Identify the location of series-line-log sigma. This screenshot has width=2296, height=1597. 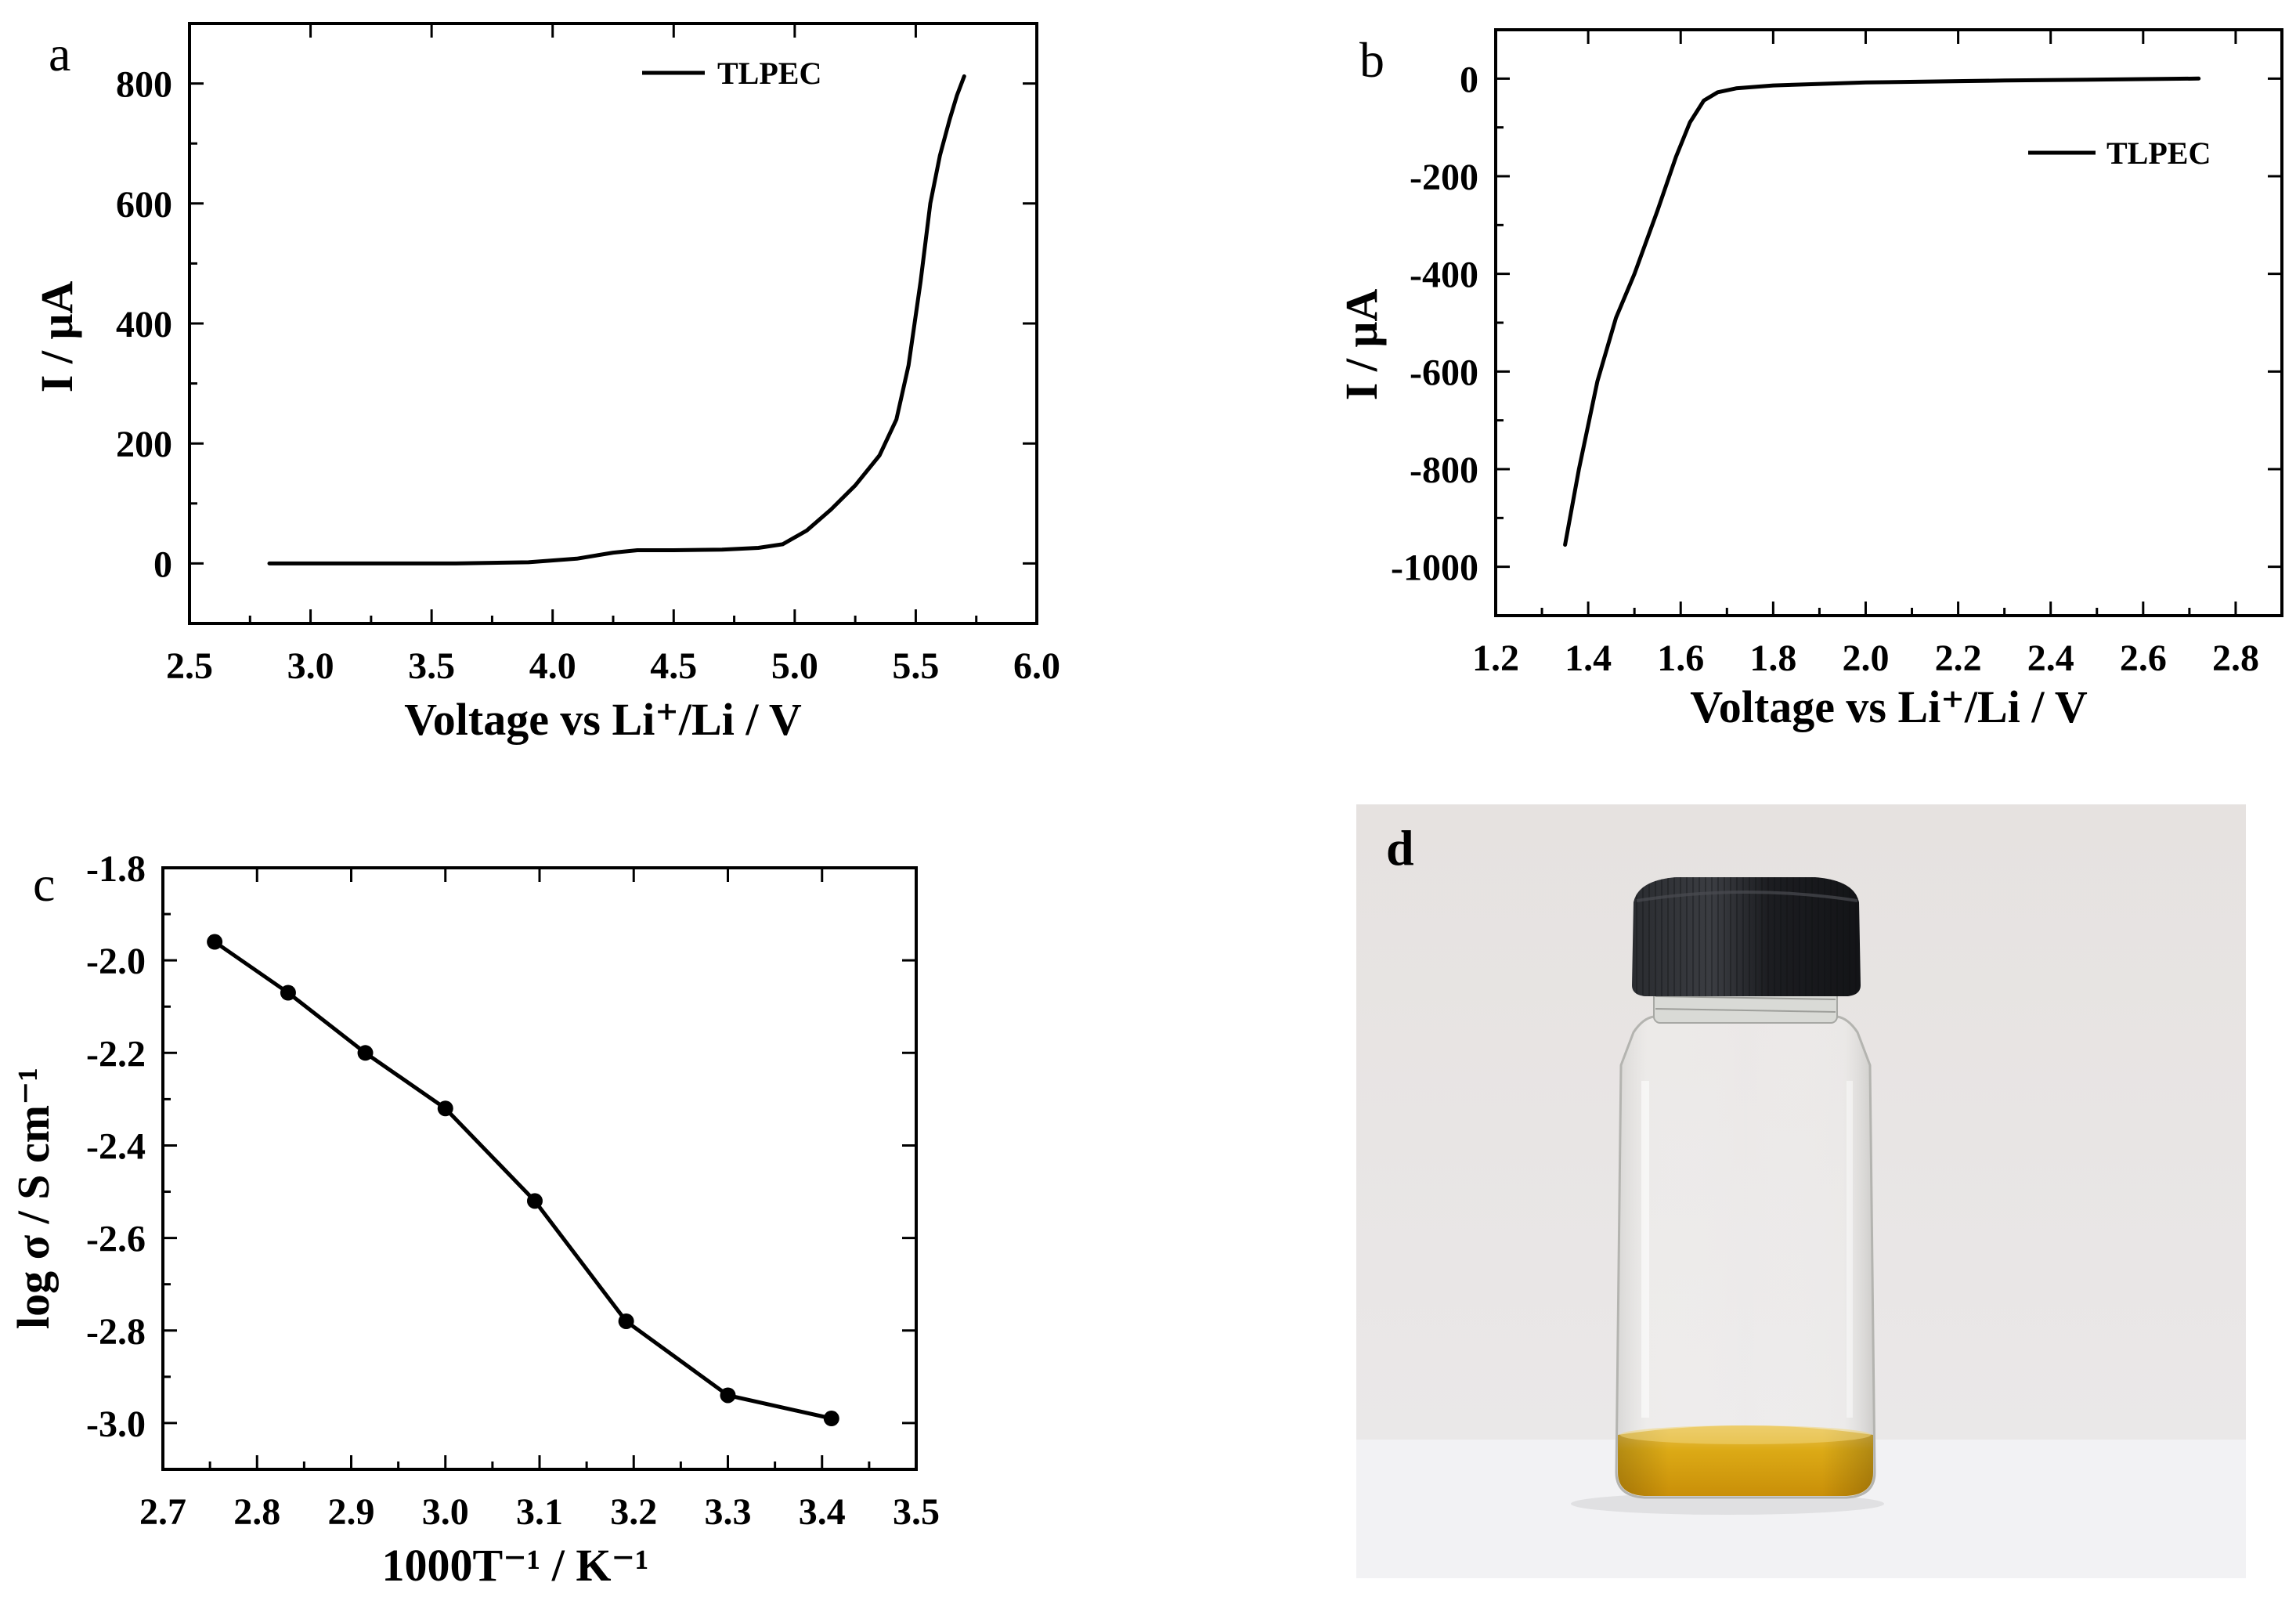
(523, 1180).